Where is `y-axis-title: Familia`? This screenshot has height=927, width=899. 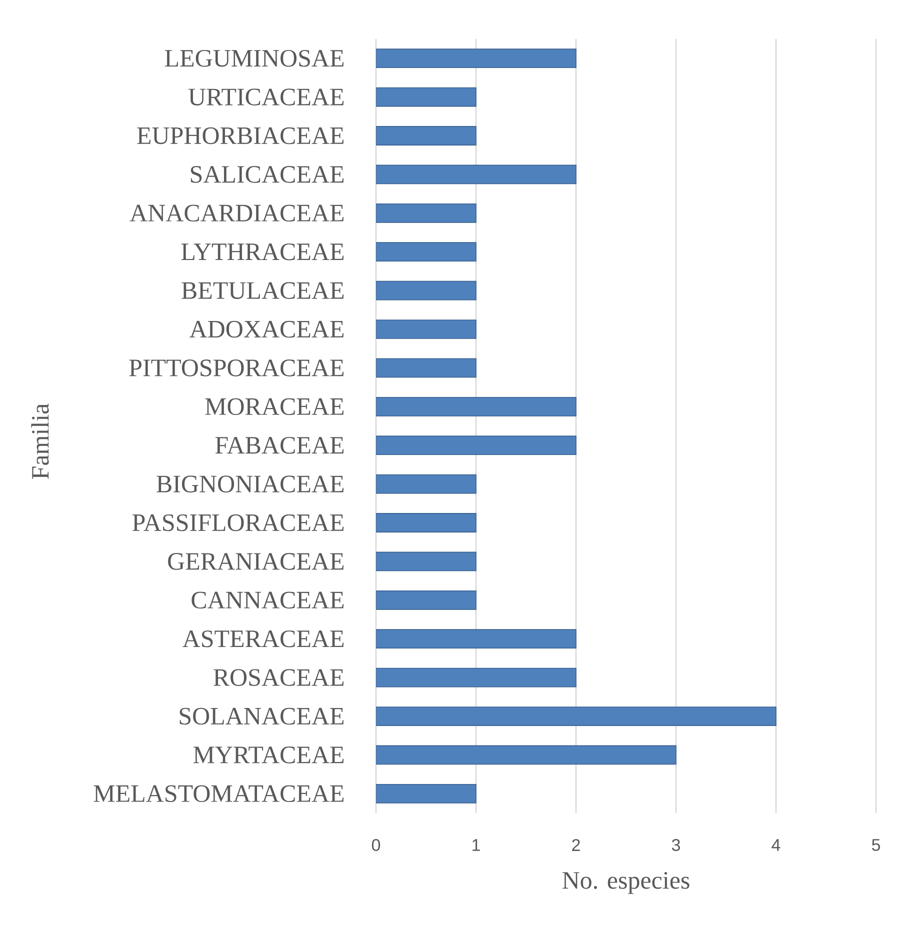 y-axis-title: Familia is located at coordinates (40, 441).